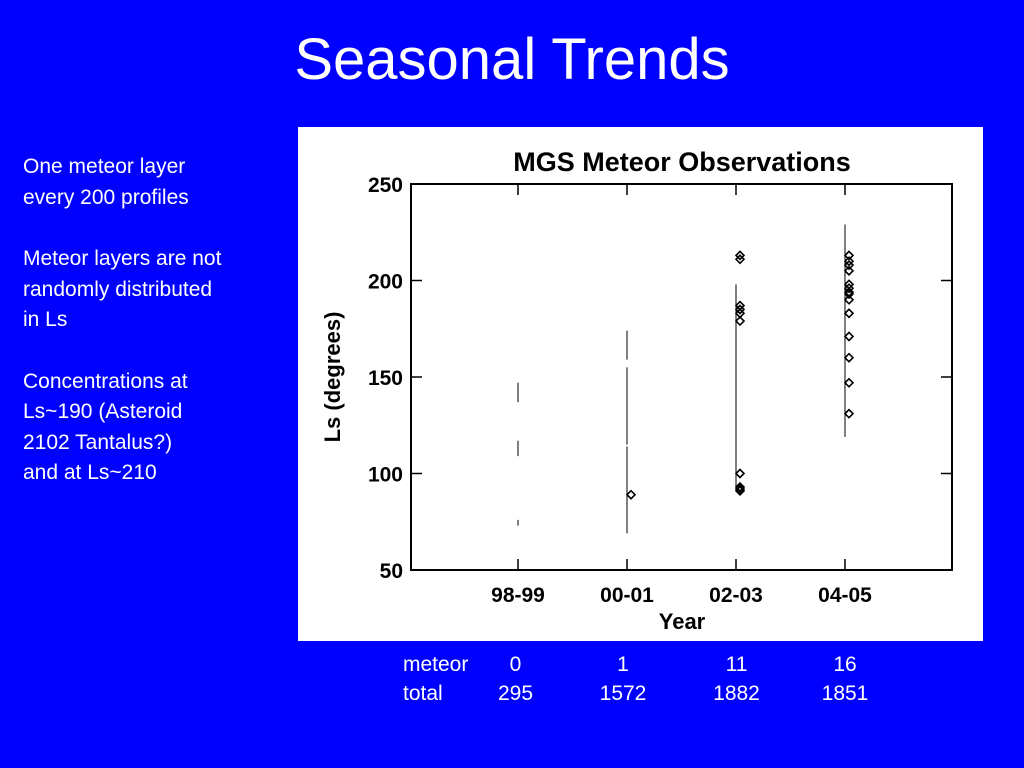 The image size is (1024, 768). What do you see at coordinates (153, 182) in the screenshot?
I see `bullet-paragraph: One meteor layer every 200 profiles` at bounding box center [153, 182].